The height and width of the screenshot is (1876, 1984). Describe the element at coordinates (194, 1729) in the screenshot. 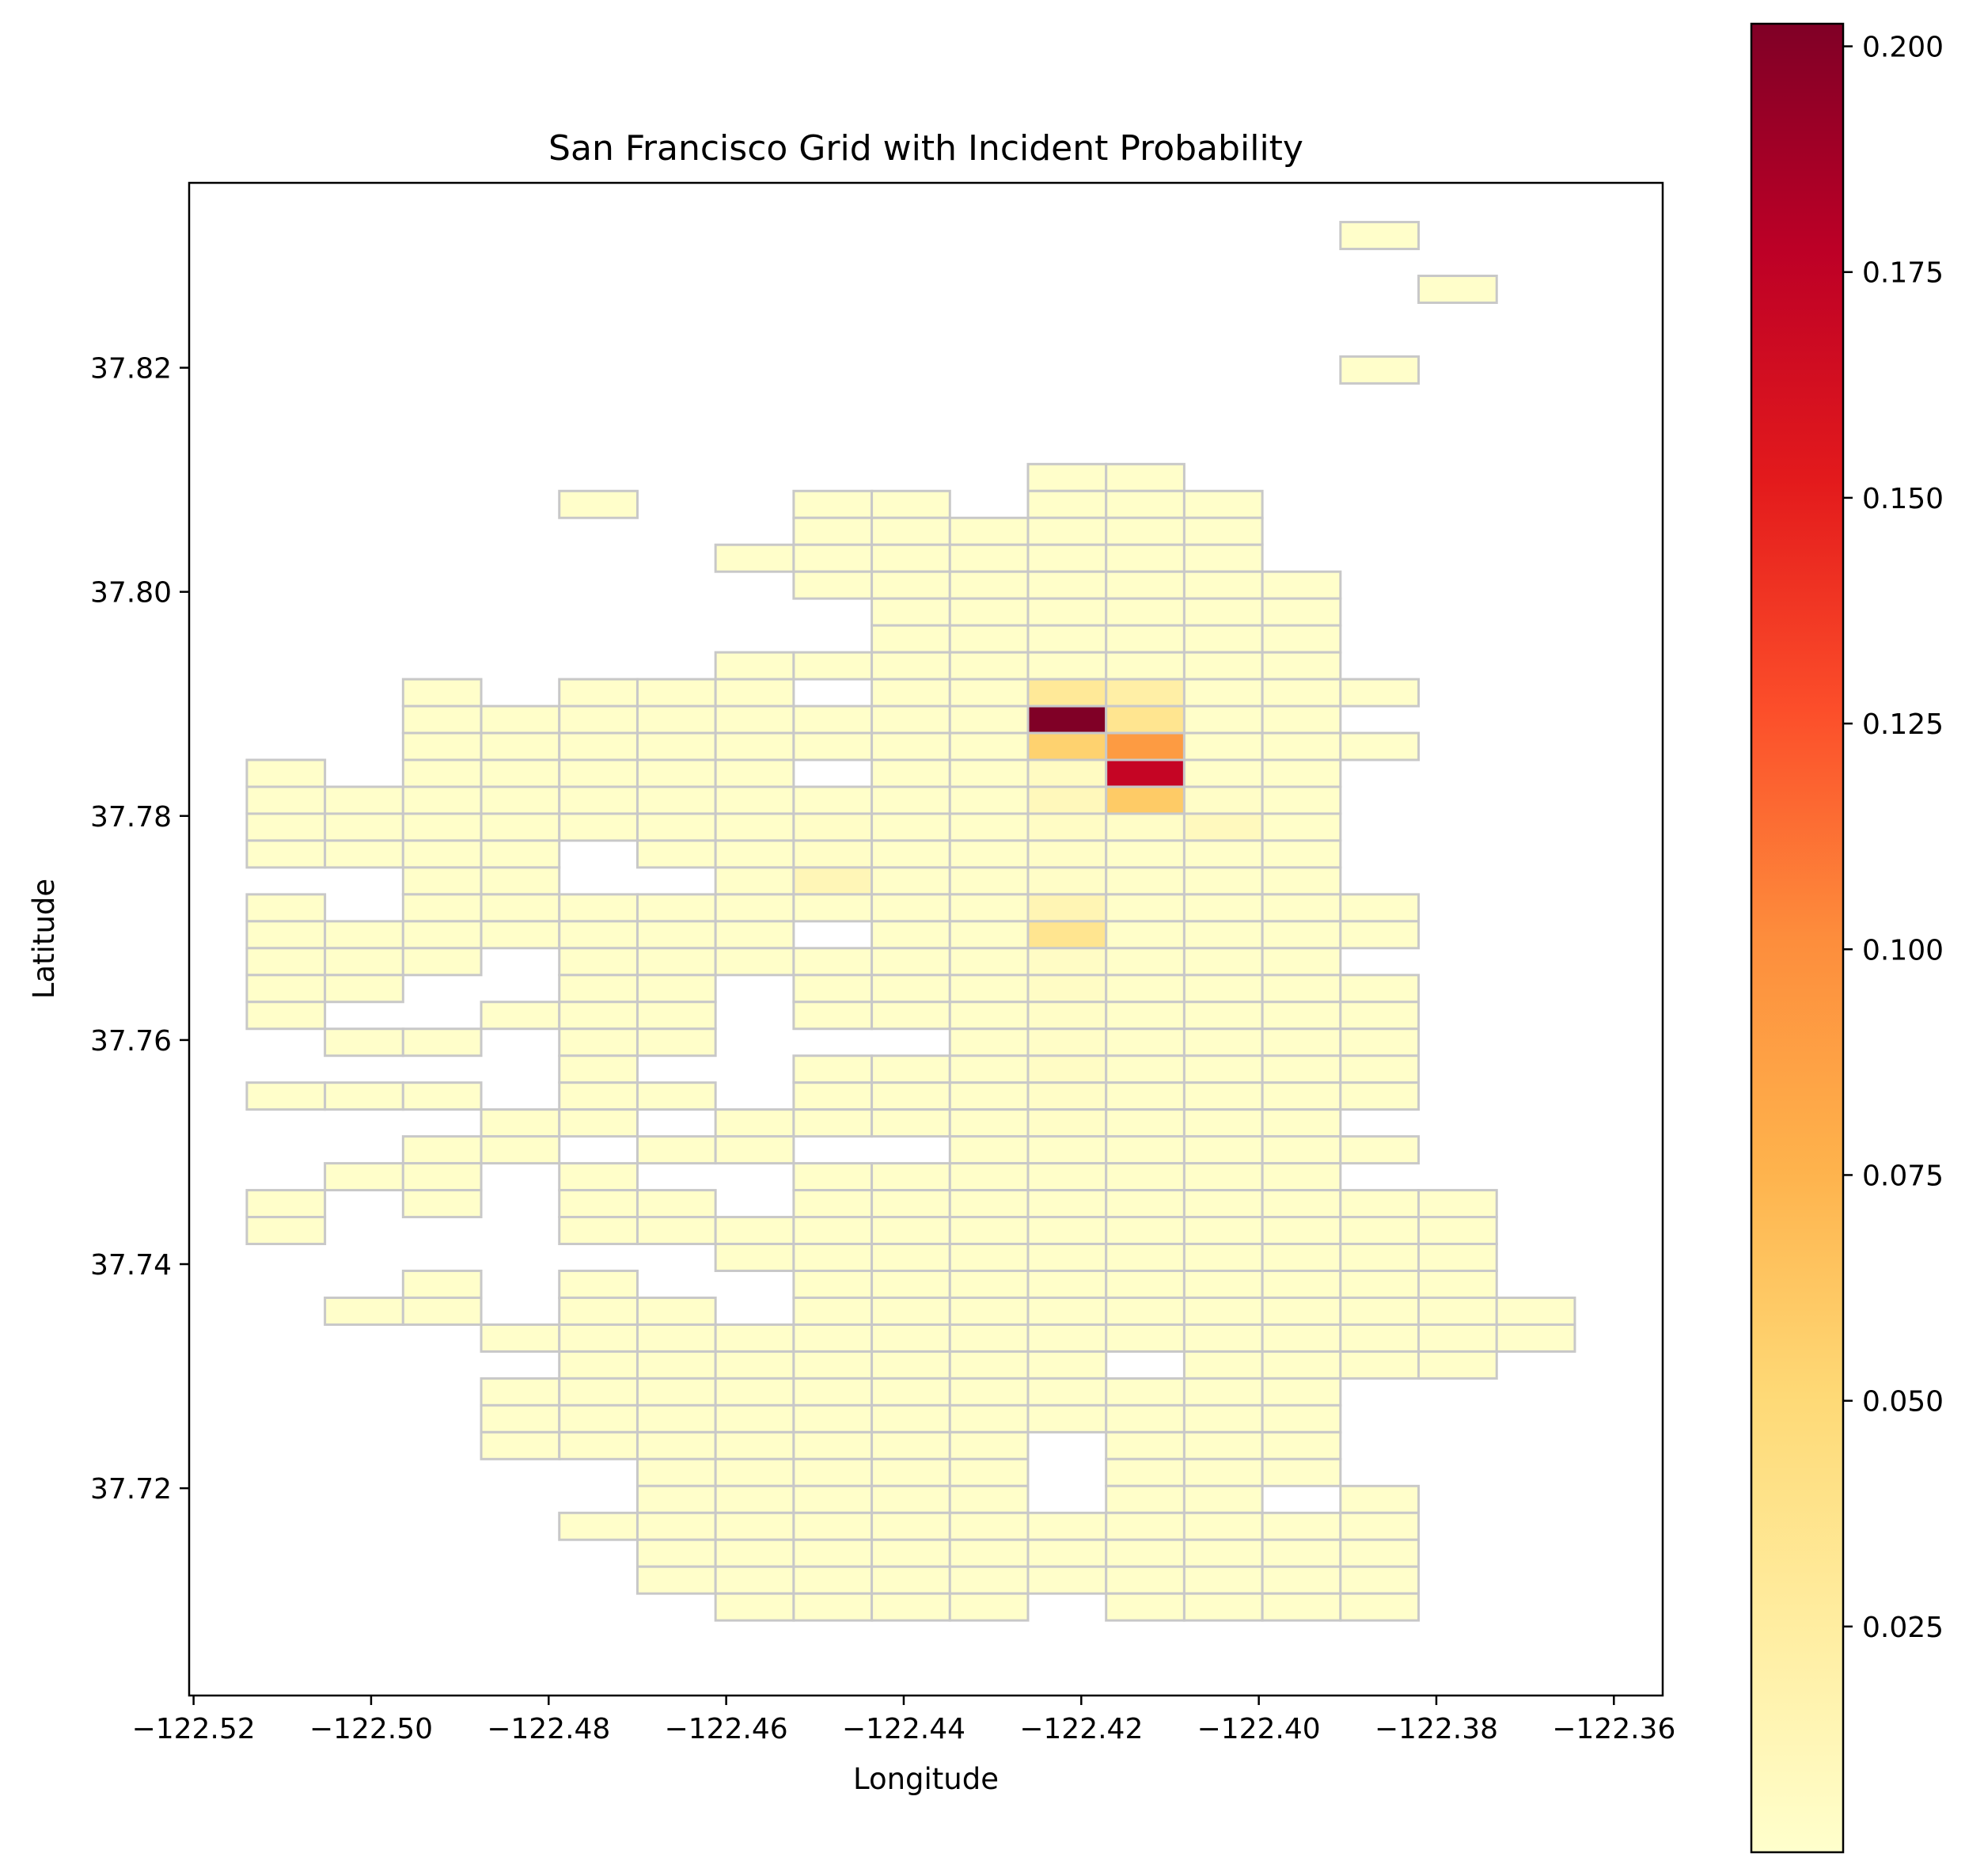

I see `x-tick-label: −122.52` at that location.